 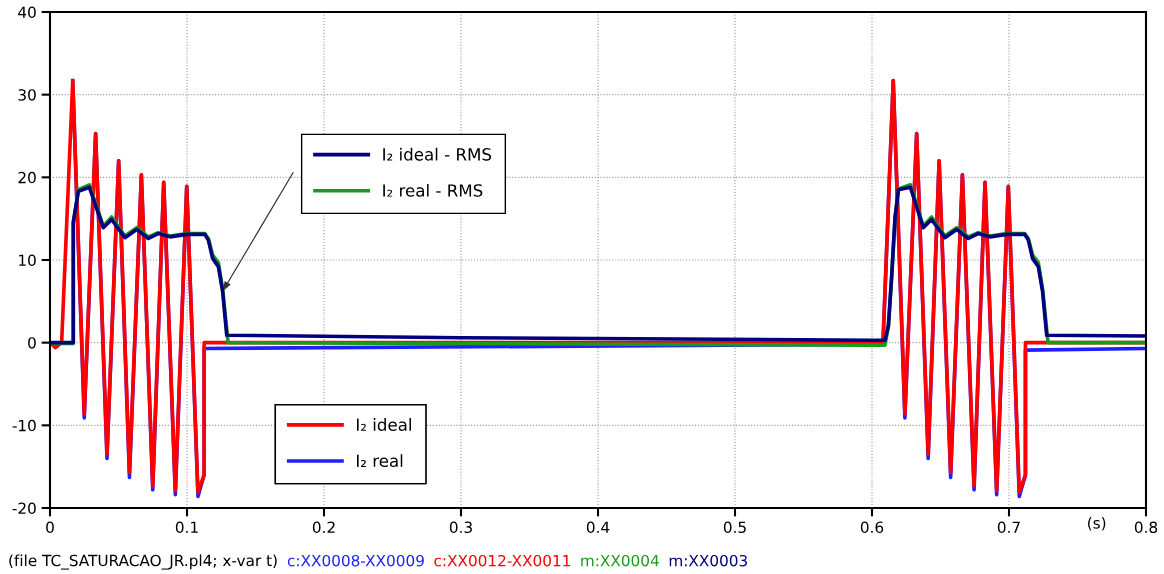 I want to click on y-tick-label: 10, so click(x=27, y=260).